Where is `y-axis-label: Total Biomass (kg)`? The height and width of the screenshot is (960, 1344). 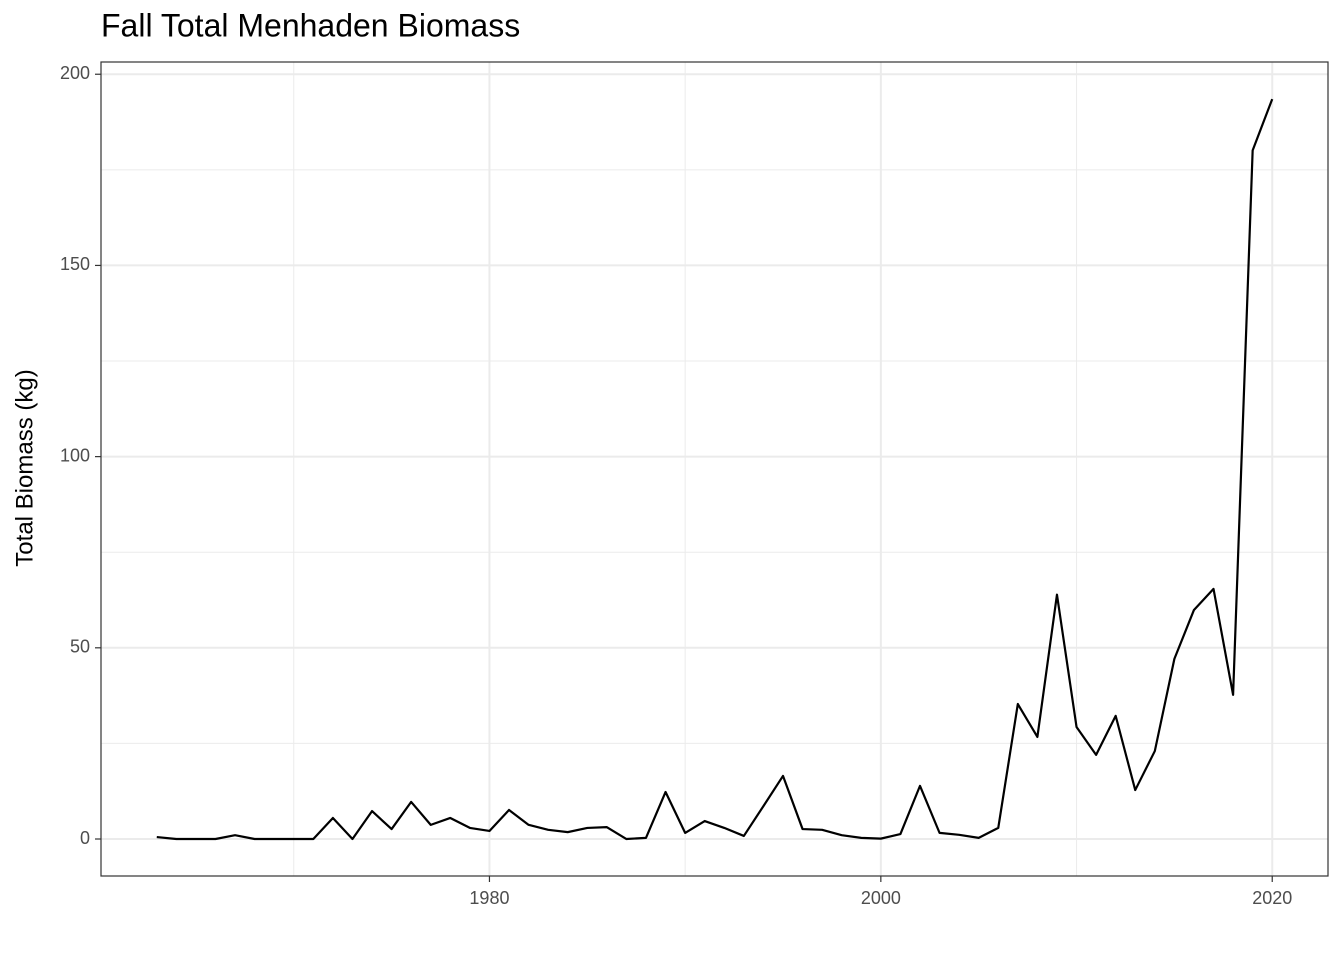 y-axis-label: Total Biomass (kg) is located at coordinates (24, 467).